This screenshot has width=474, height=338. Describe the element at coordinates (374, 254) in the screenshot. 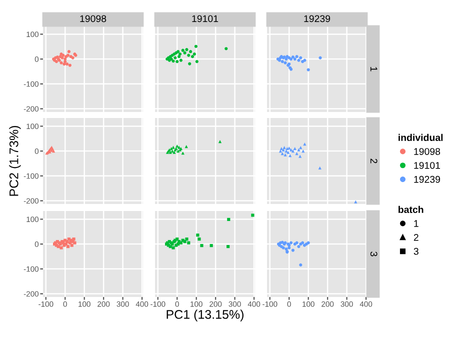

I see `y2-axis-title: 3` at that location.